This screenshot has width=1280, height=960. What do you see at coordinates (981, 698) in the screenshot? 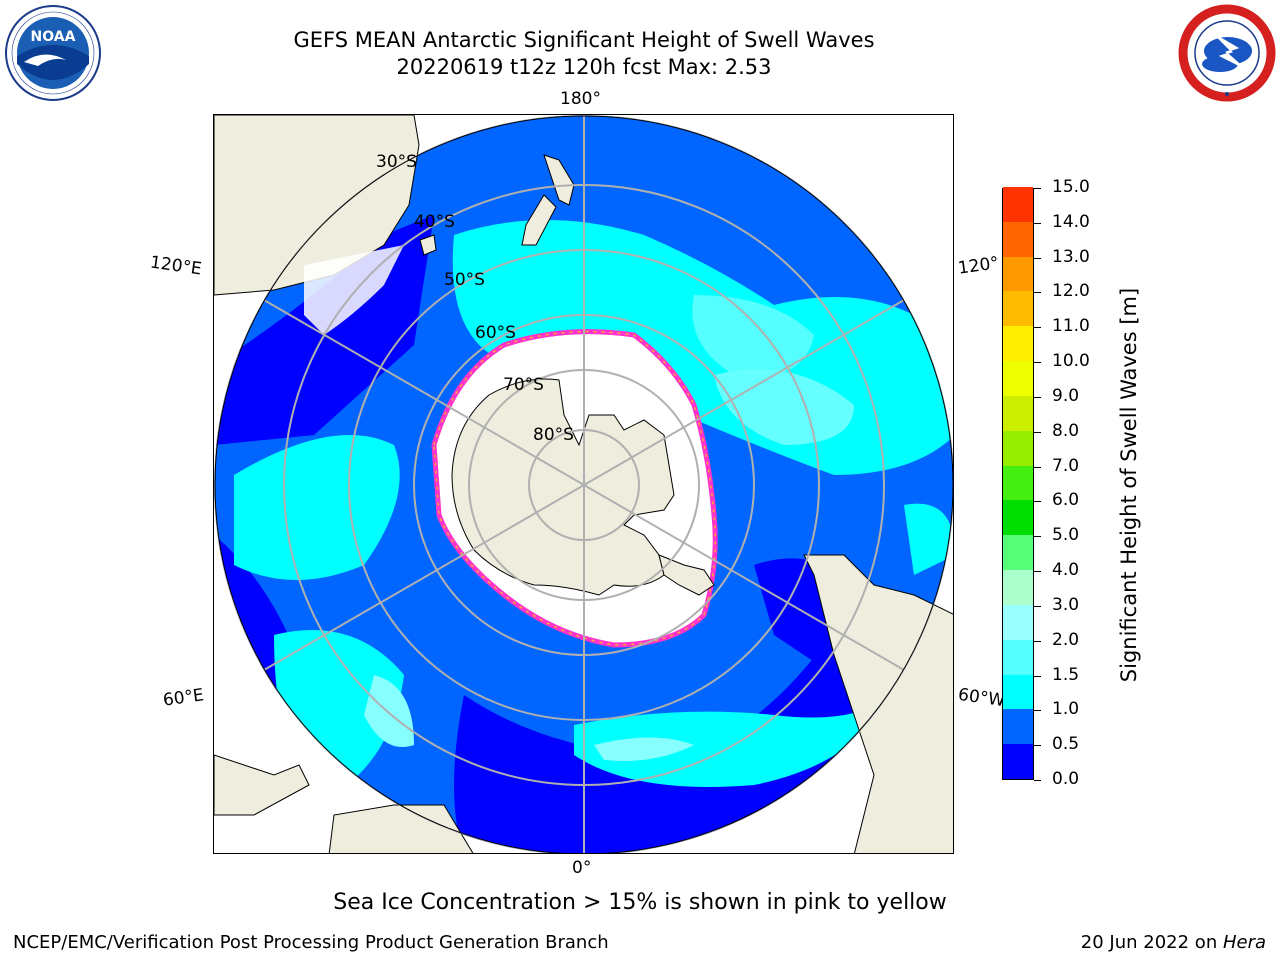
I see `lon-label-60w: 60°W` at bounding box center [981, 698].